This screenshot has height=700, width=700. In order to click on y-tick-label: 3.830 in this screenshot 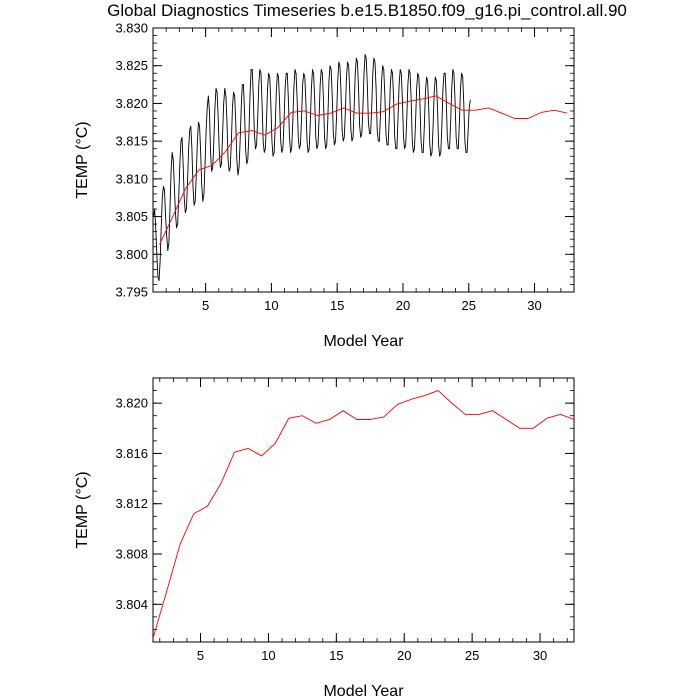, I will do `click(131, 28)`.